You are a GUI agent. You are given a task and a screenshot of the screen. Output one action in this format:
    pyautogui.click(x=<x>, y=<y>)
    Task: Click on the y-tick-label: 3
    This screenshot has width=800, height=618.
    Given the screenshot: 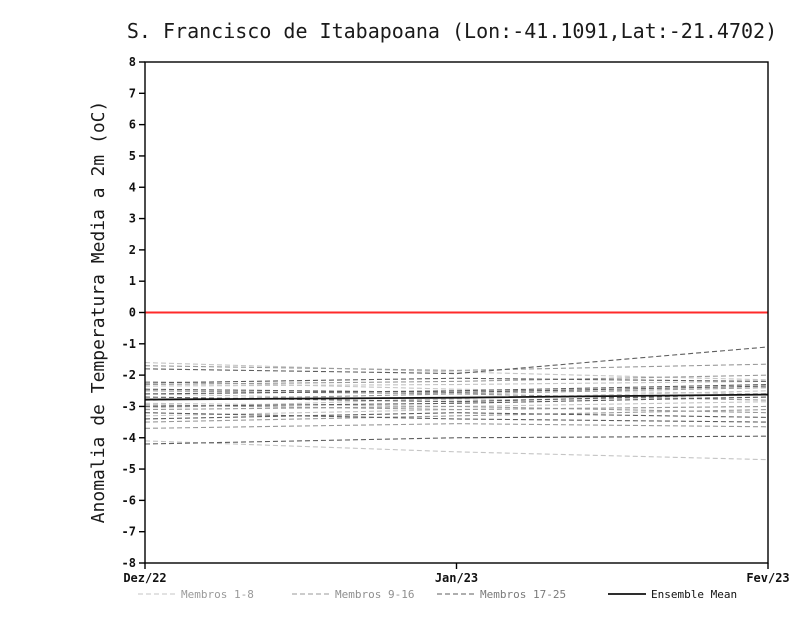 What is the action you would take?
    pyautogui.click(x=132, y=219)
    